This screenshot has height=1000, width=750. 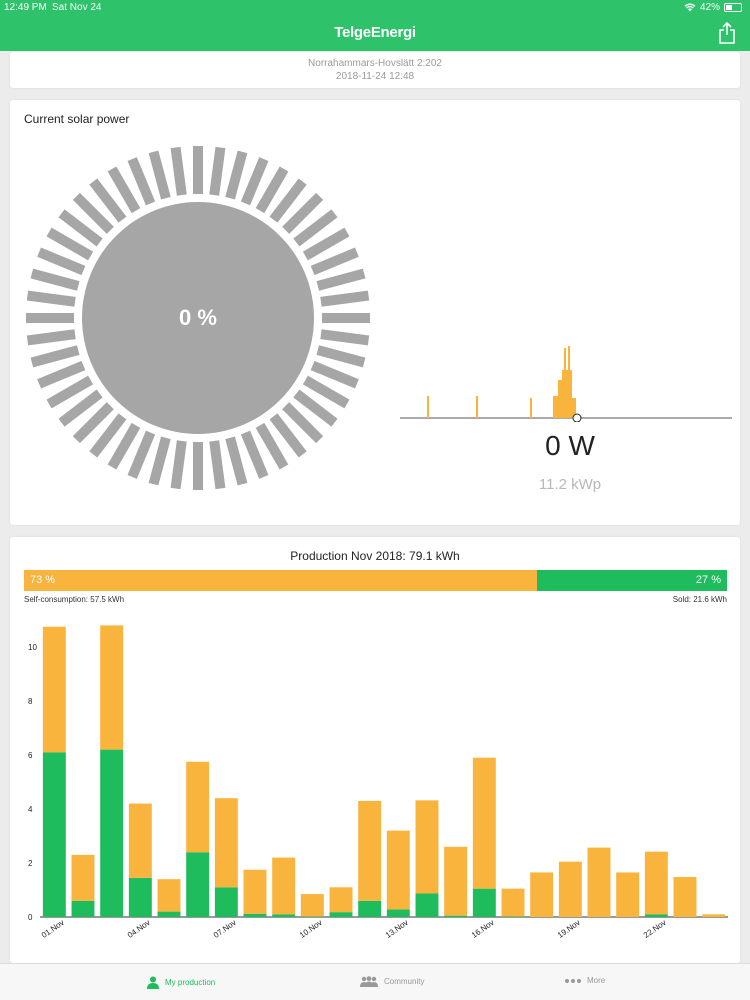 What do you see at coordinates (53, 929) in the screenshot?
I see `x-tick-label: 01.Nov` at bounding box center [53, 929].